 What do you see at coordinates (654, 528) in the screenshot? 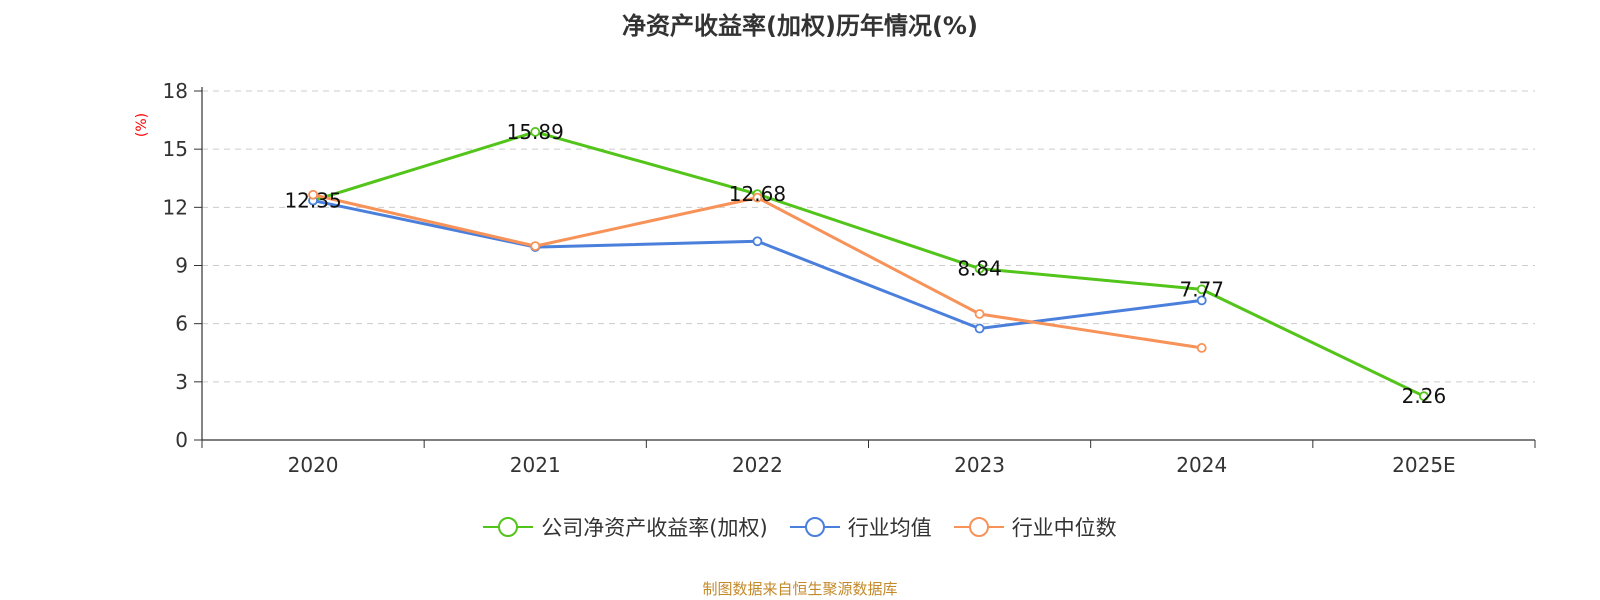
I see `legend-label: 公司净资产收益率(加权)` at bounding box center [654, 528].